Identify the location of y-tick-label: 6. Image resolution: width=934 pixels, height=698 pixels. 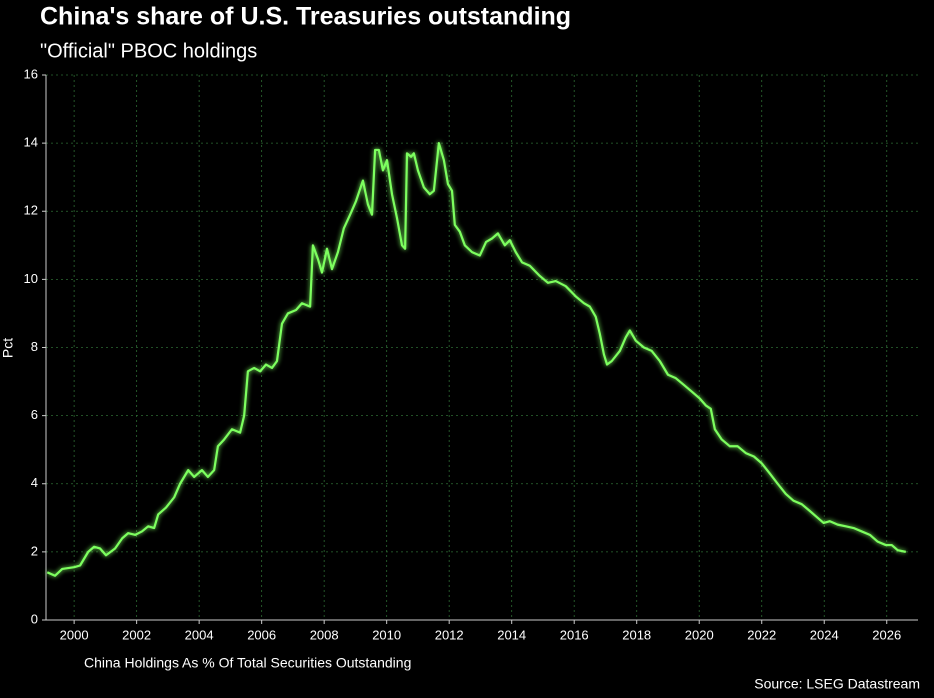
(34, 414).